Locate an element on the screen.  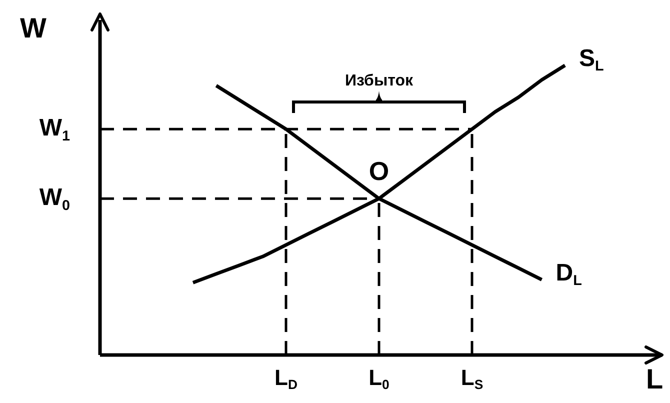
x-axis-title: L is located at coordinates (655, 379).